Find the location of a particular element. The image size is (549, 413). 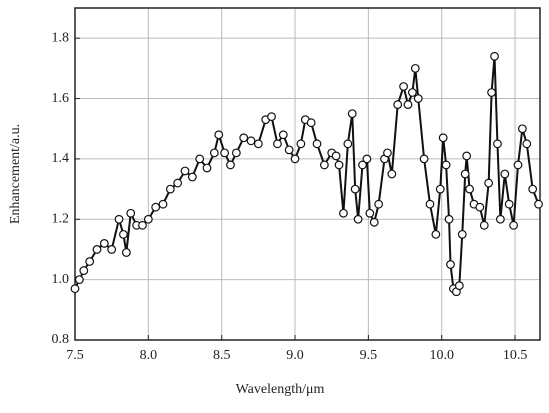

y-tick-label: 1.2 is located at coordinates (61, 218).